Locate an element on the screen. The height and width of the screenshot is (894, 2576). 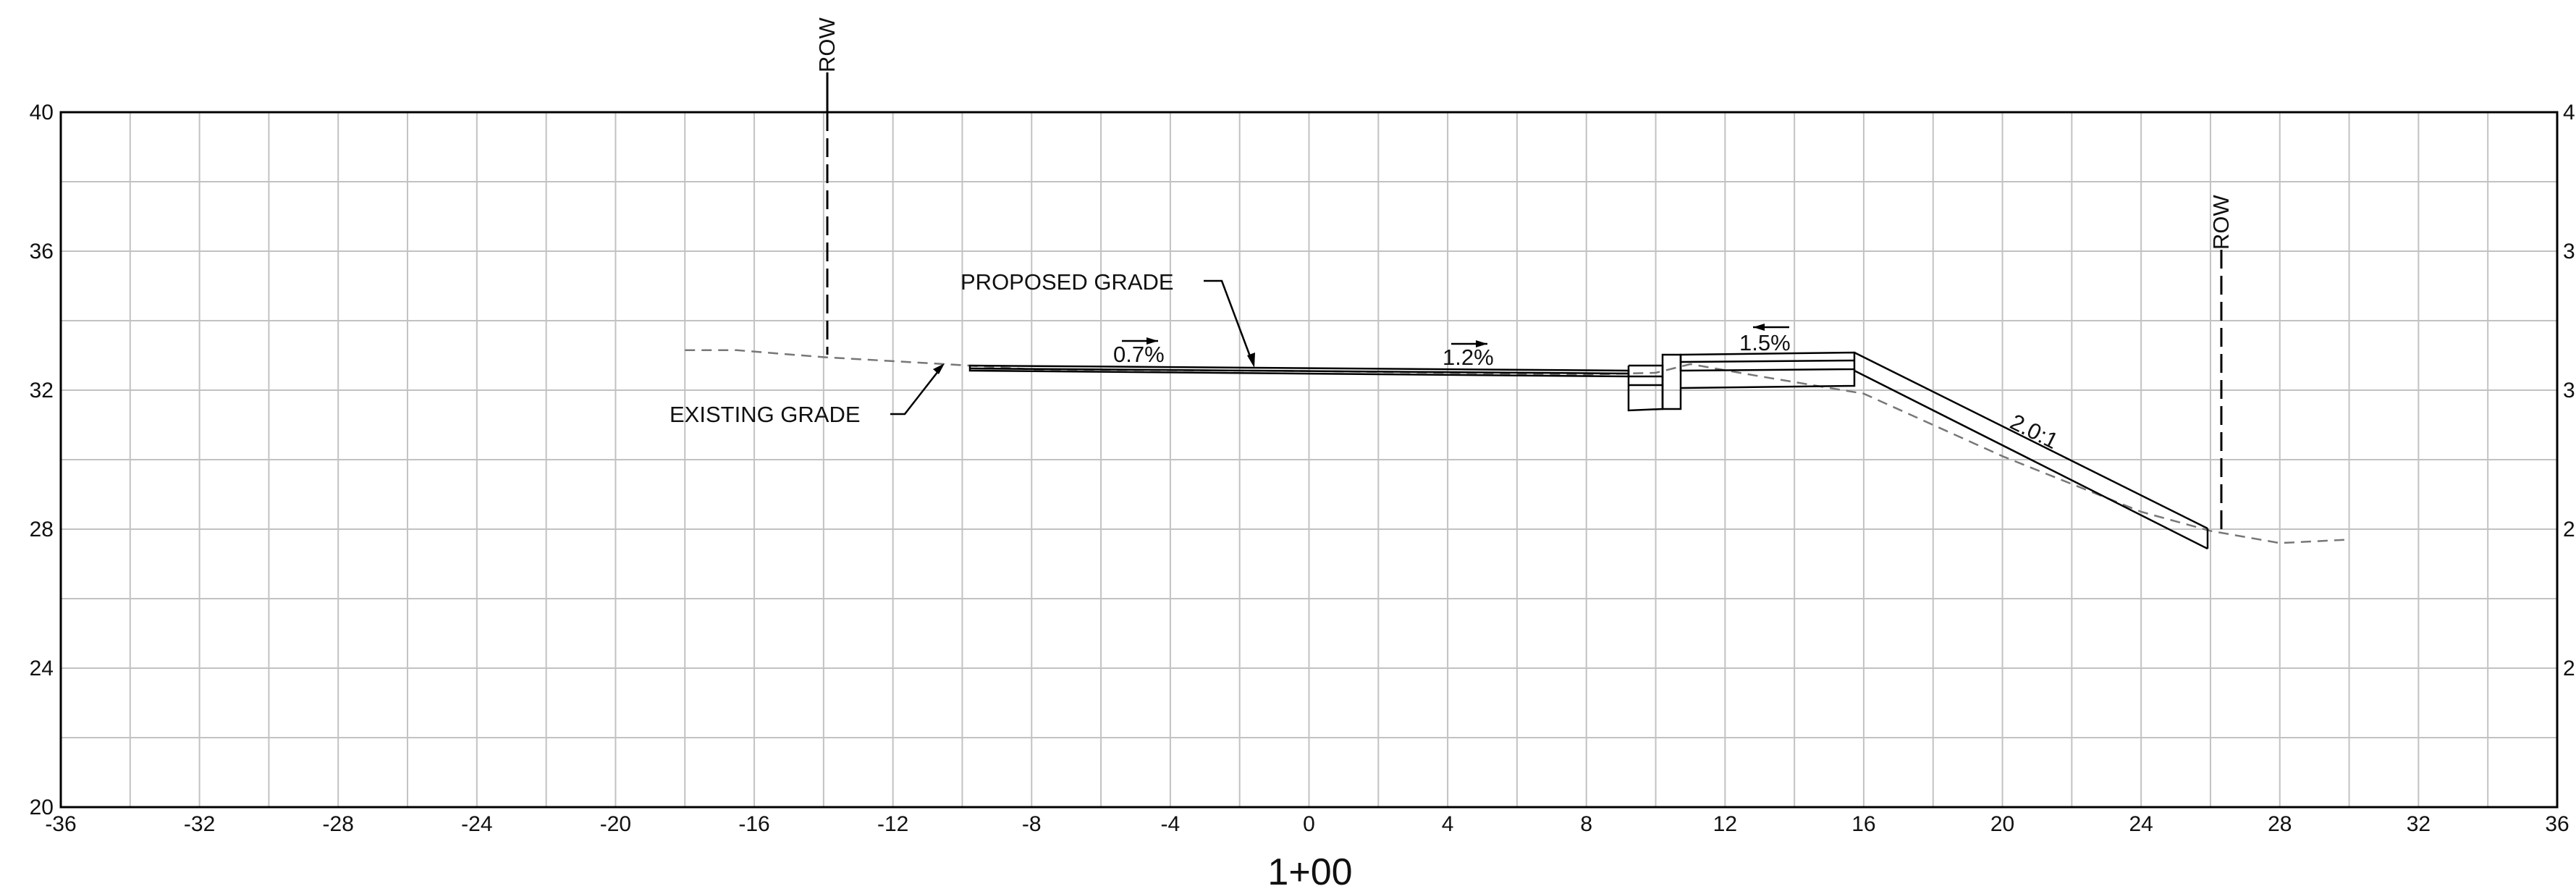
proposed-grade-callout: PROPOSED GRADE is located at coordinates (1107, 318).